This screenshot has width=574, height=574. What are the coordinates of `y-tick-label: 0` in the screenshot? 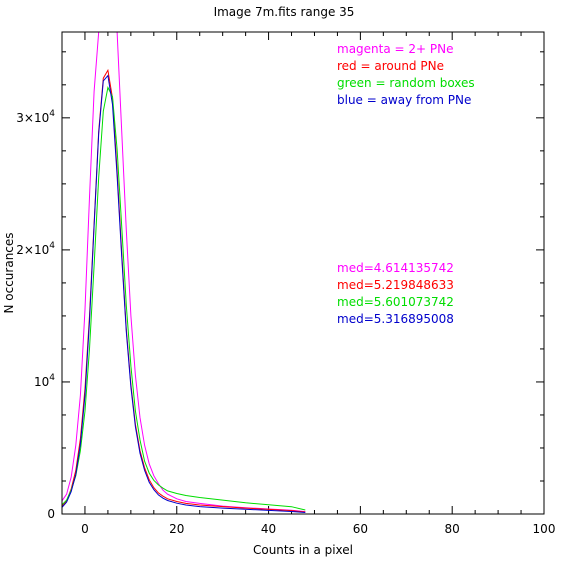 It's located at (51, 514).